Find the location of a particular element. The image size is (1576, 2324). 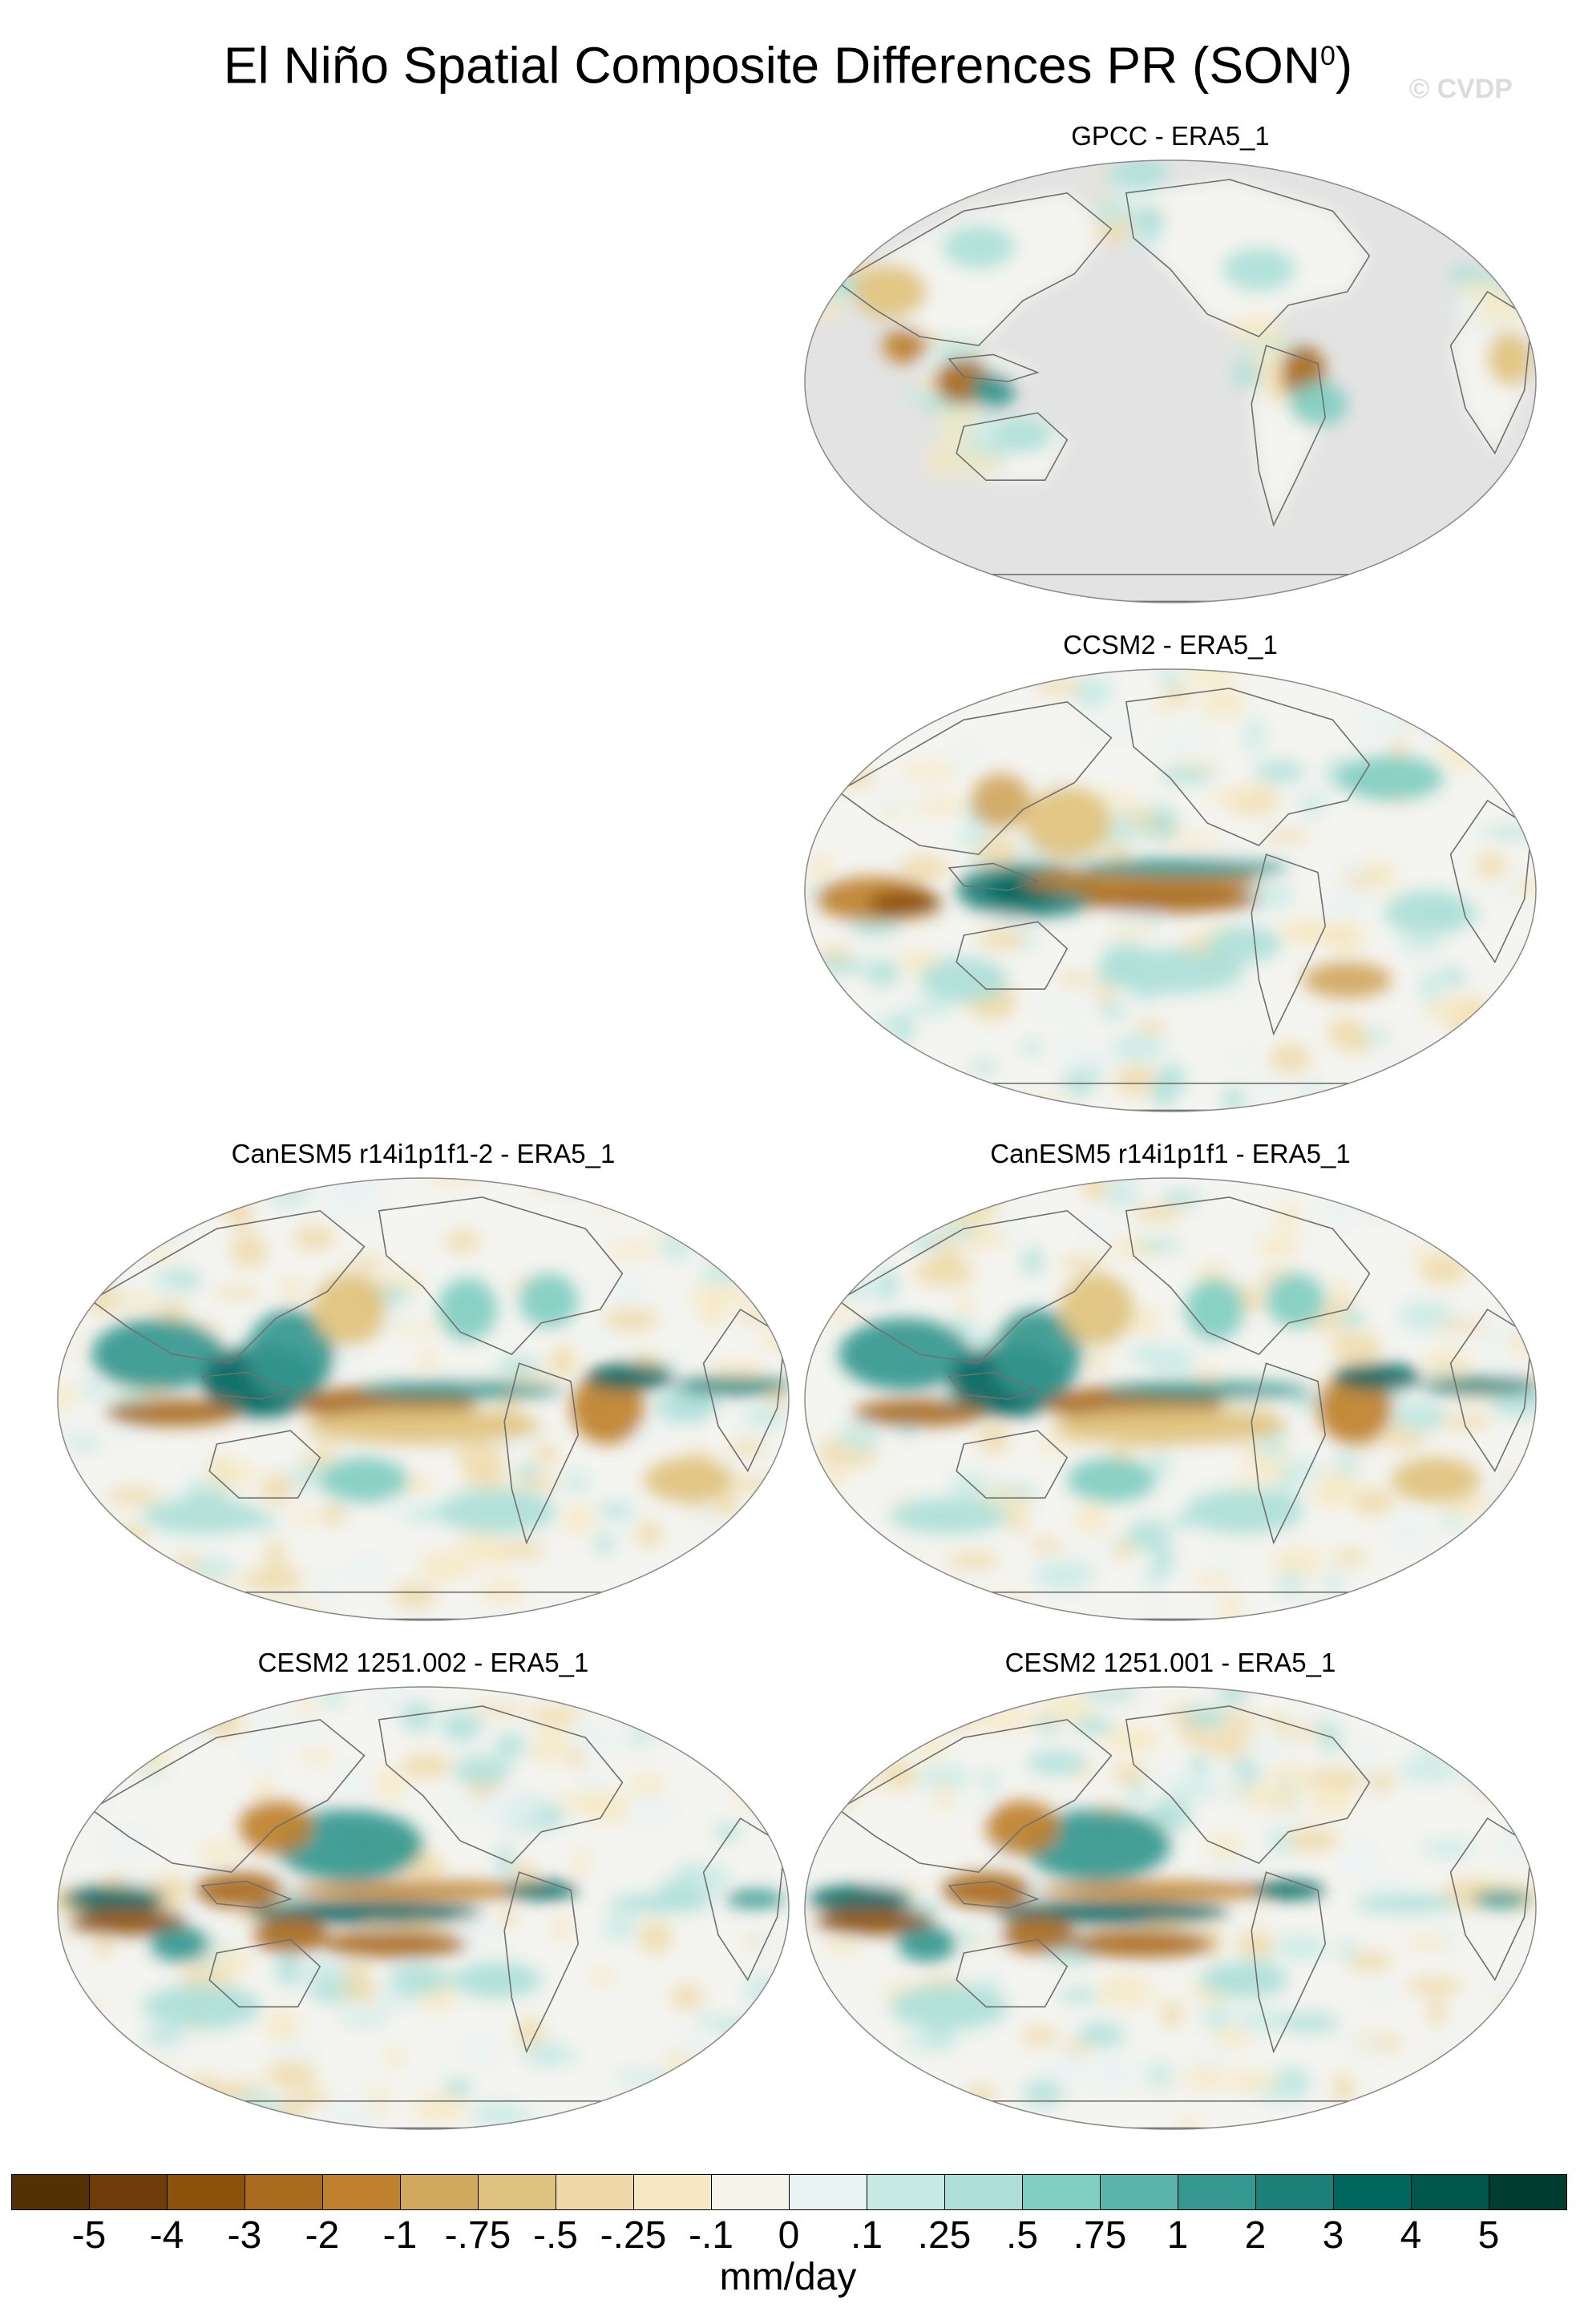

figure-title-close: ) is located at coordinates (1344, 65).